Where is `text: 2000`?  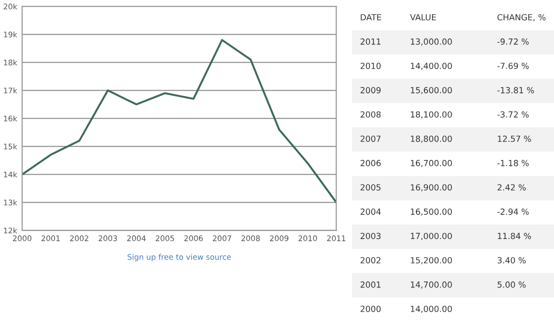
text: 2000 is located at coordinates (370, 309).